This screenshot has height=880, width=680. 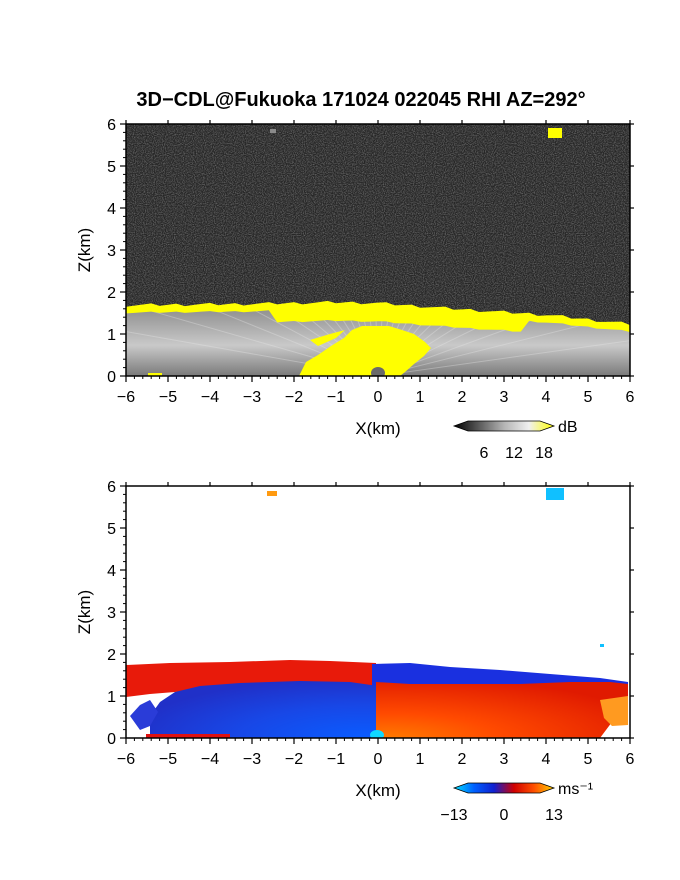 I want to click on figure-title: 3D−CDL@Fukuoka 171024 022045 RHI AZ=292°, so click(x=360, y=100).